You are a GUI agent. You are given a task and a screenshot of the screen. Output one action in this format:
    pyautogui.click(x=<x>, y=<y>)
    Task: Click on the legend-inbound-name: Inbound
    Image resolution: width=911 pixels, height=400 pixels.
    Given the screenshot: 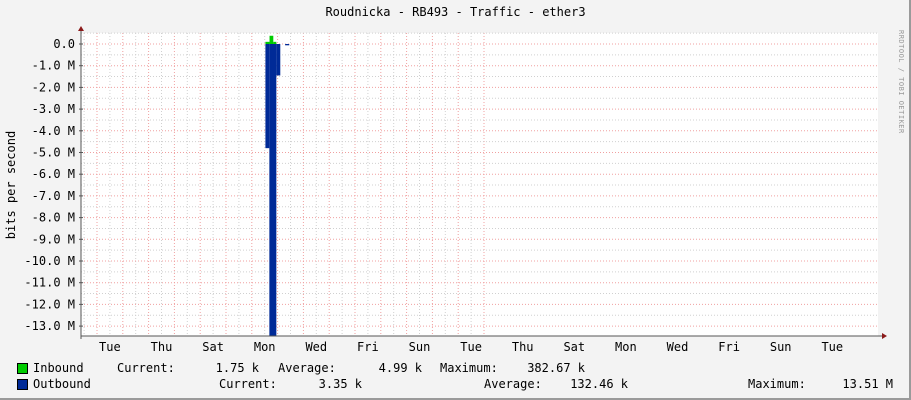 What is the action you would take?
    pyautogui.click(x=58, y=368)
    